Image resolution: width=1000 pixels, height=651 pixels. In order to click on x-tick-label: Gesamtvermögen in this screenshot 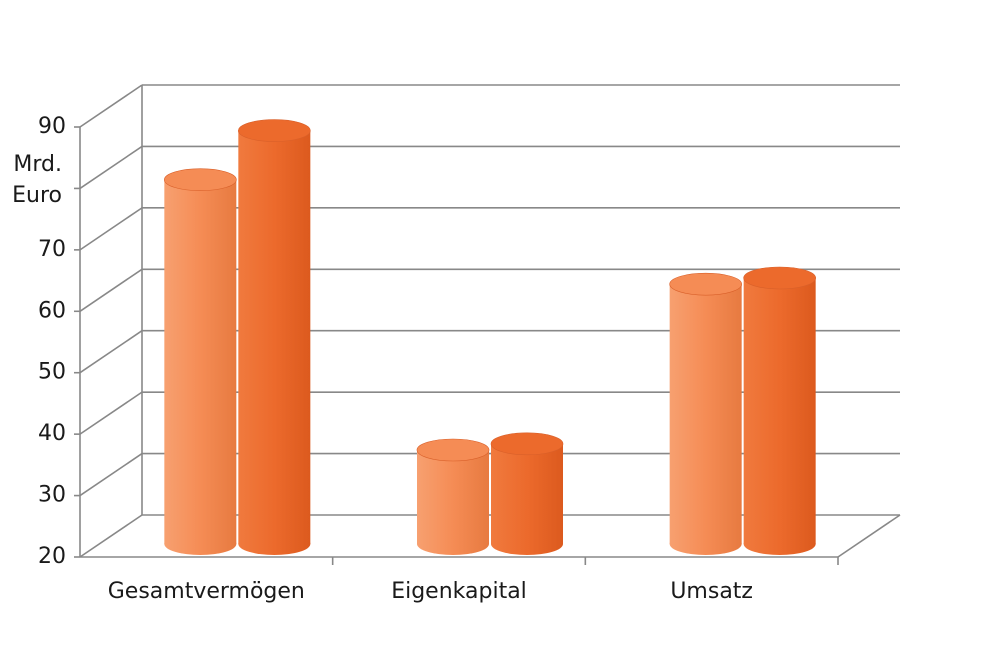, I will do `click(206, 591)`.